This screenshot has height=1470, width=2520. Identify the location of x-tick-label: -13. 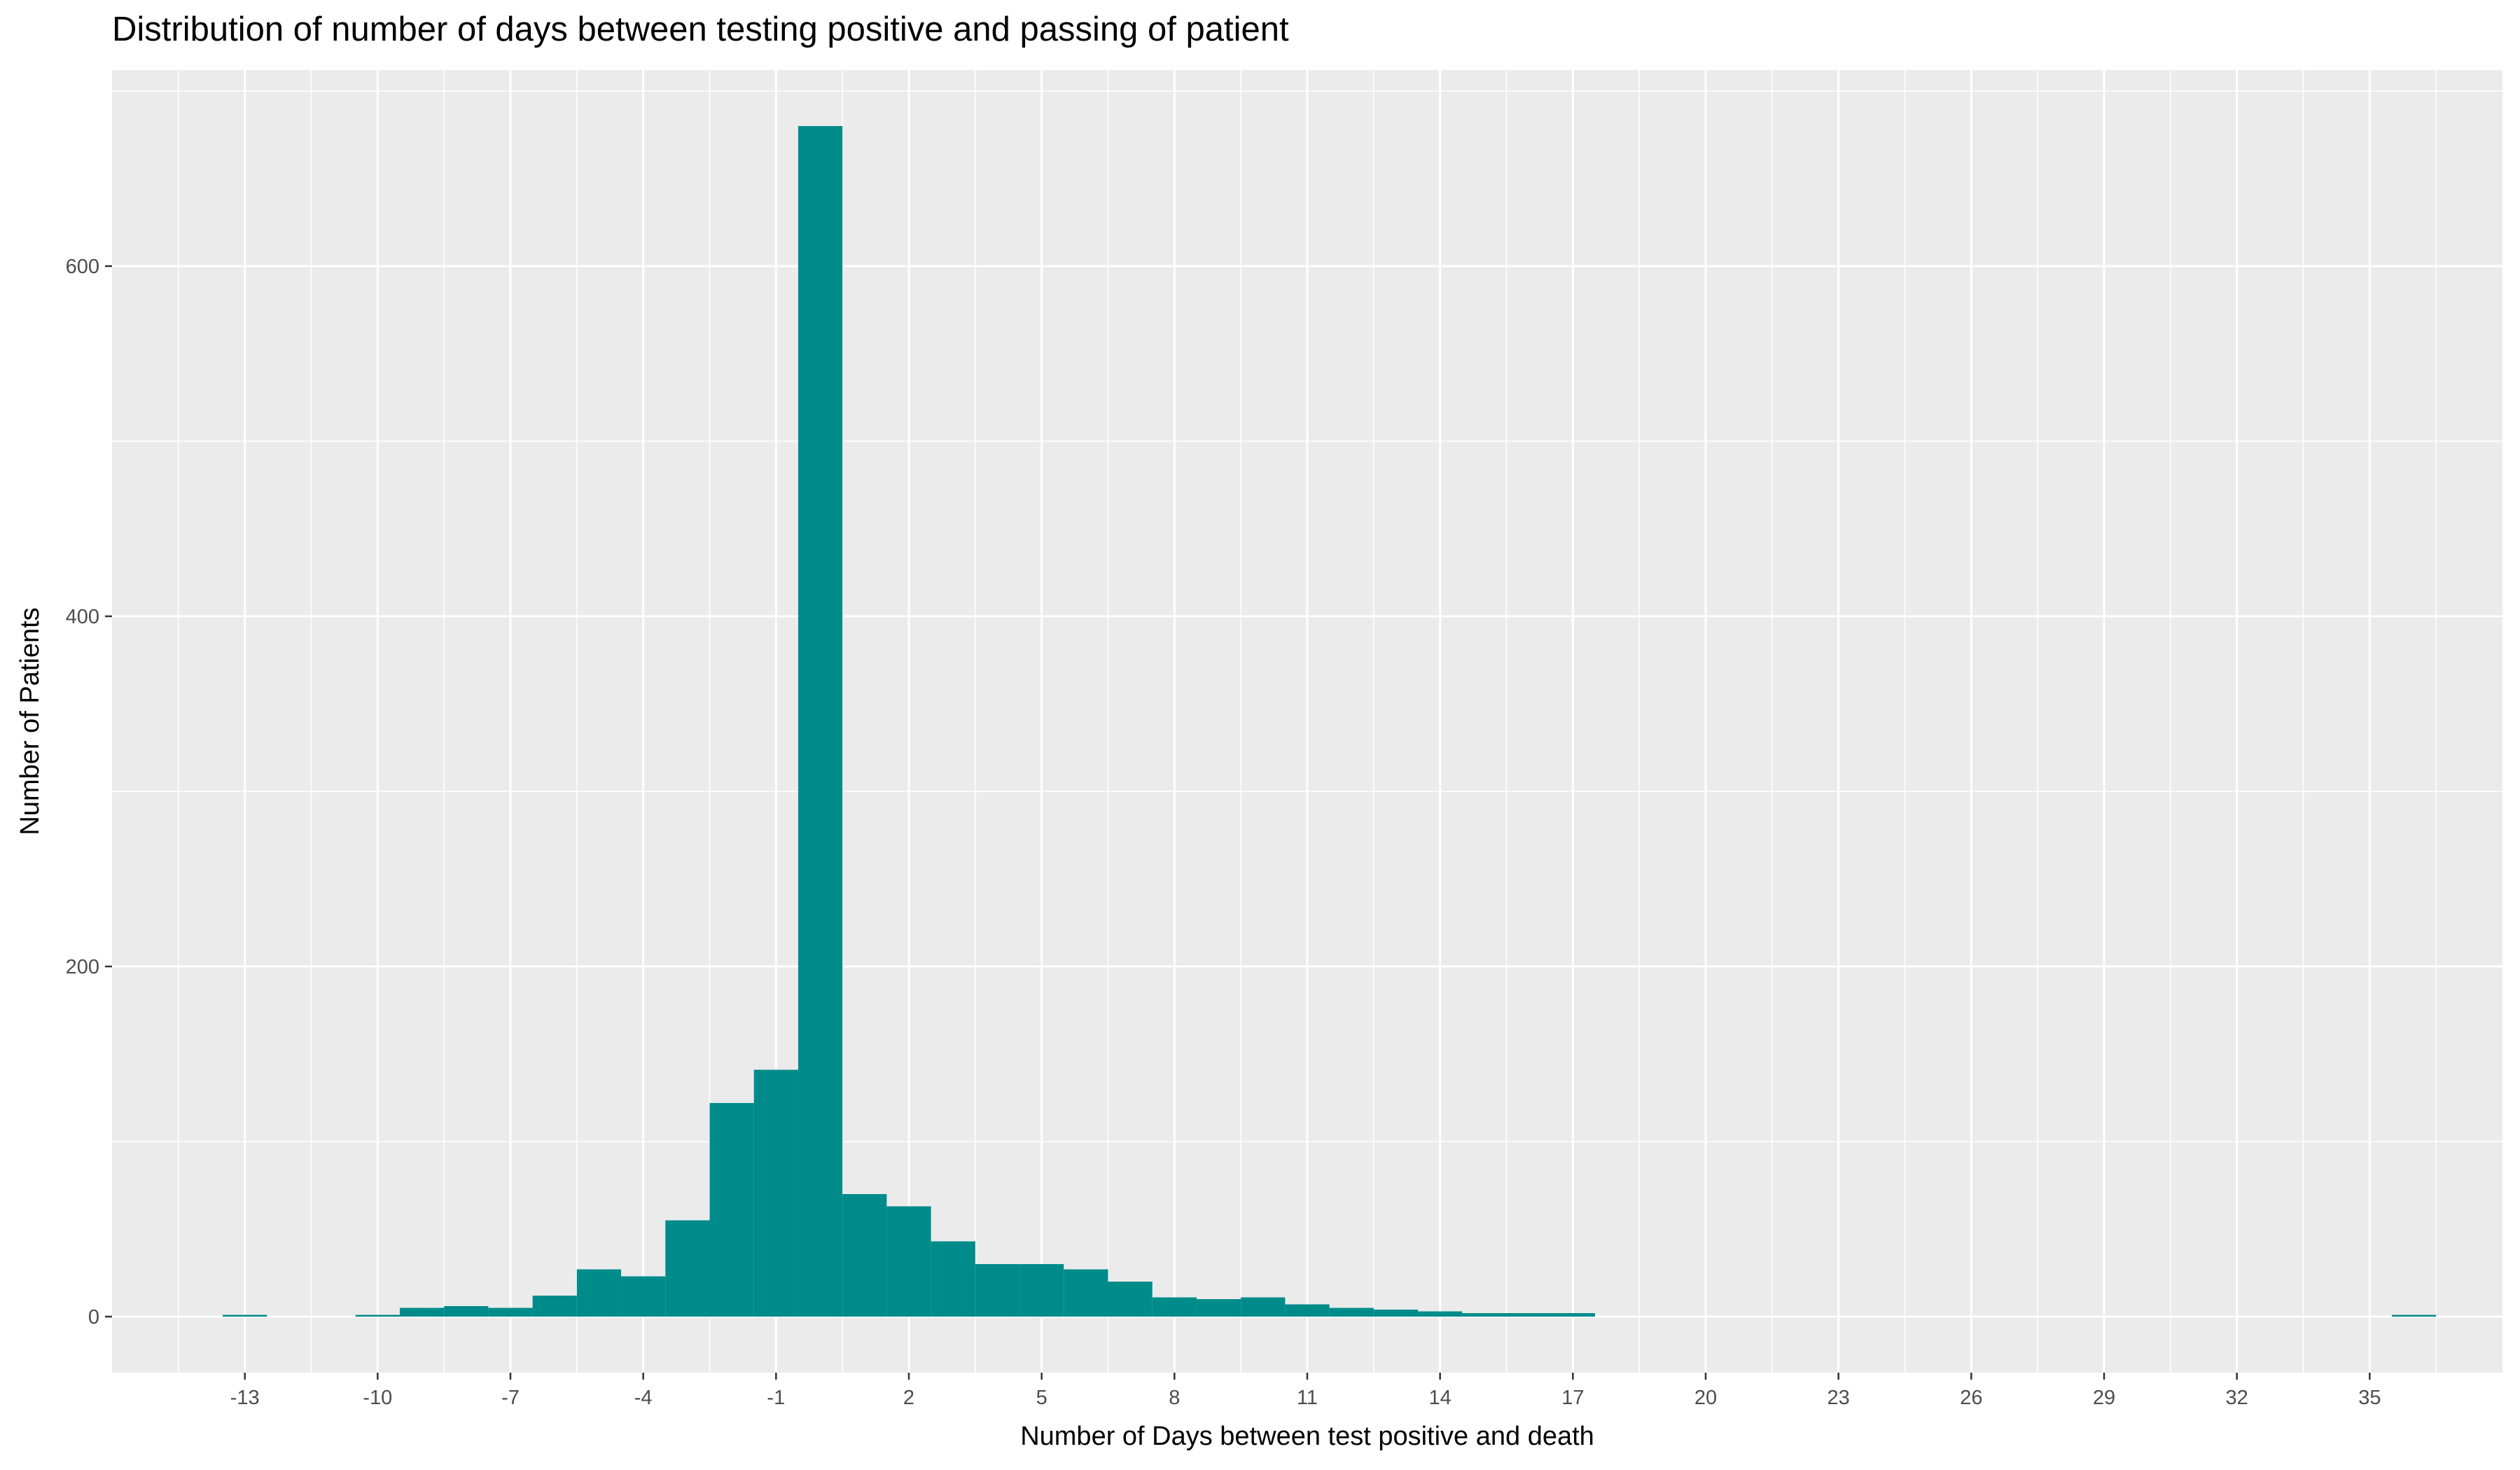
(245, 1398).